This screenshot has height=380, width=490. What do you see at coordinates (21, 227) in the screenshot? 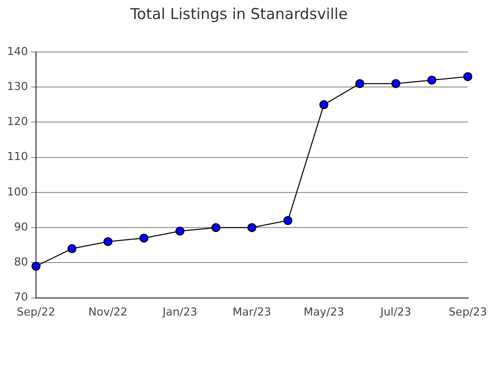
I see `y-tick-label: 90` at bounding box center [21, 227].